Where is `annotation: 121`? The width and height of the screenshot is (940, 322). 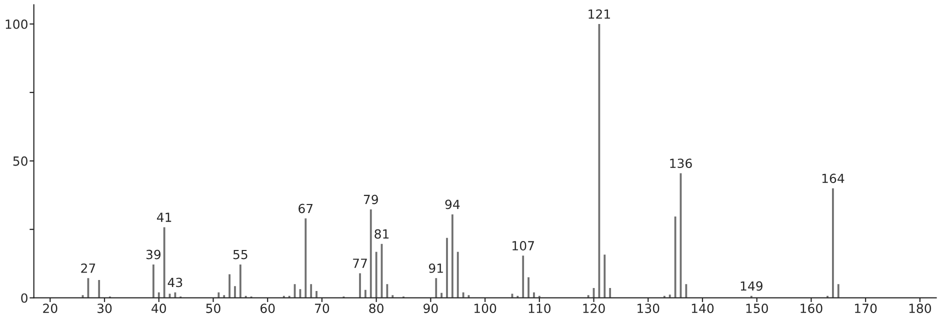
annotation: 121 is located at coordinates (599, 14).